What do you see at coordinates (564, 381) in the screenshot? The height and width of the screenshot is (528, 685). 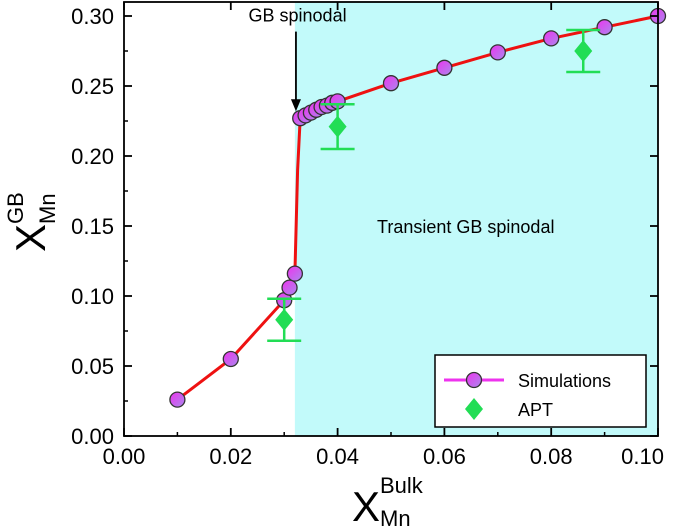 I see `legend-label-simulations: Simulations` at bounding box center [564, 381].